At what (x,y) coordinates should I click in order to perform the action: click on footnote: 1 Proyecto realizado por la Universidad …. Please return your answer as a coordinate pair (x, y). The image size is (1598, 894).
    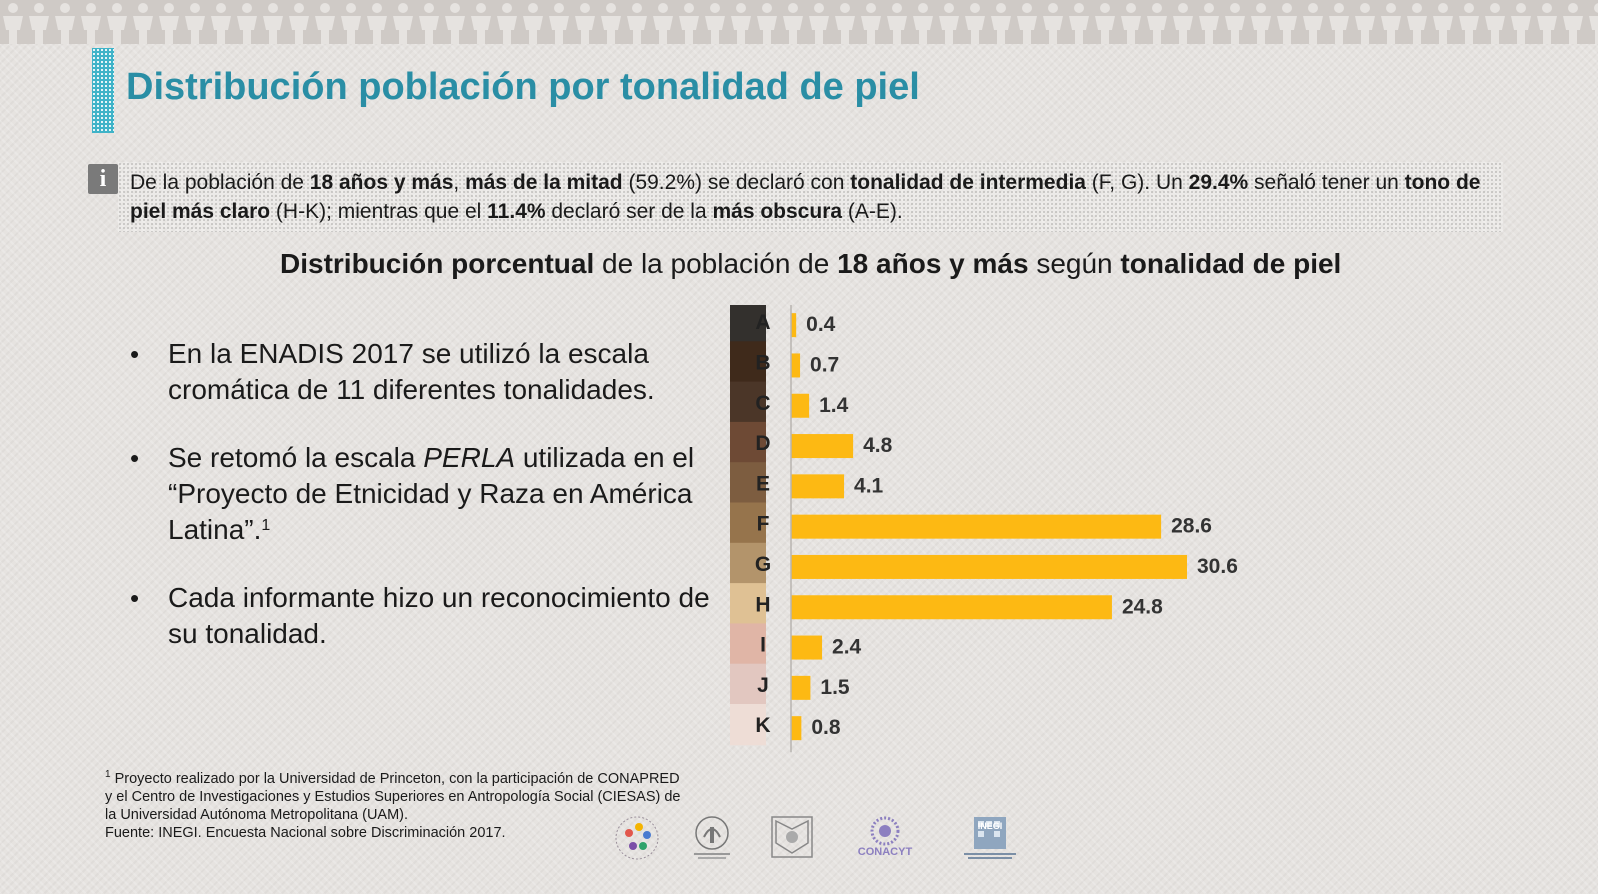
    Looking at the image, I should click on (425, 804).